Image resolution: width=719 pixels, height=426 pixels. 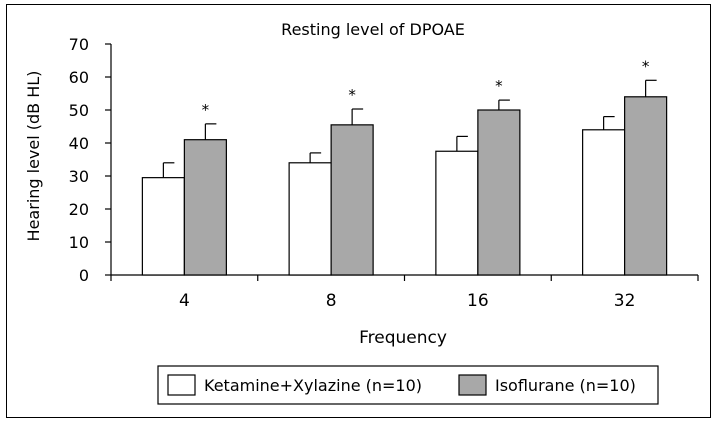 I want to click on y-tick-label: 60, so click(x=79, y=77).